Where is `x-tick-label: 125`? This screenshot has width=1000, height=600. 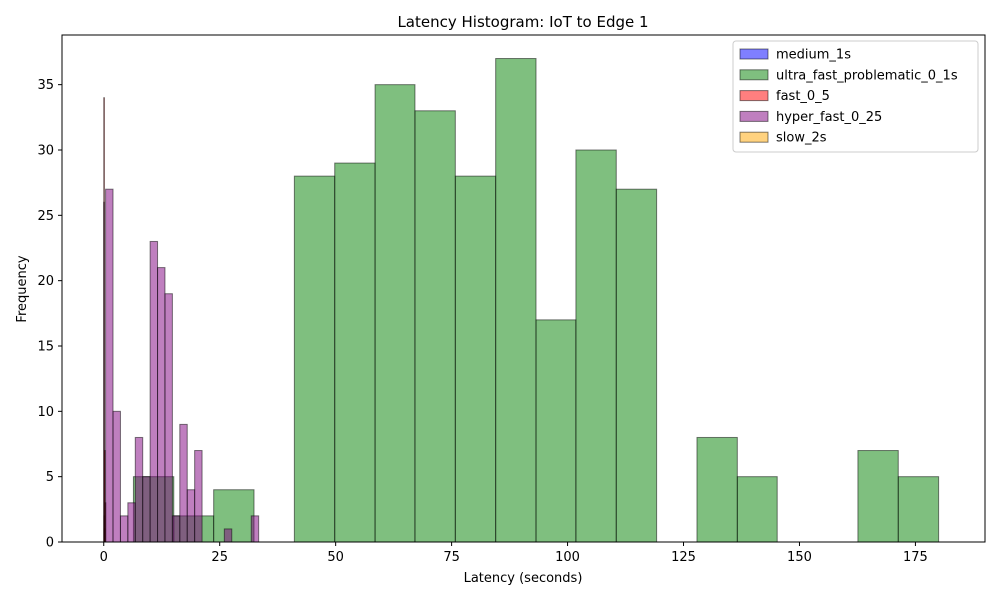 x-tick-label: 125 is located at coordinates (683, 557).